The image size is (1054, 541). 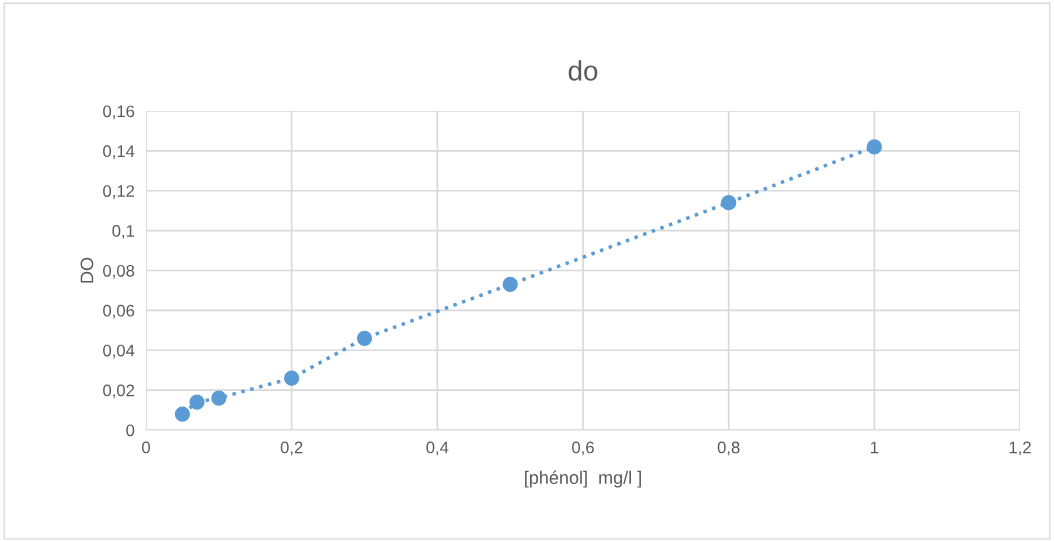 What do you see at coordinates (119, 391) in the screenshot?
I see `y-tick-label: 0,02` at bounding box center [119, 391].